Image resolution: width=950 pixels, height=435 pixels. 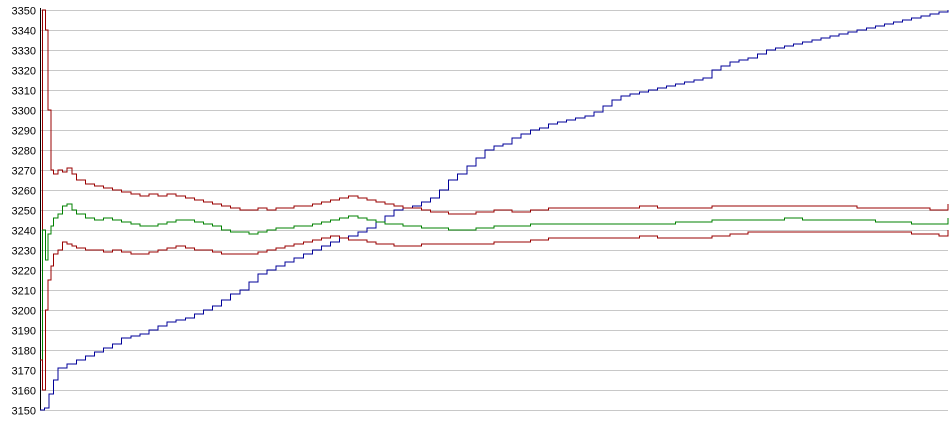 I want to click on y-tick-label: 3210, so click(x=24, y=292).